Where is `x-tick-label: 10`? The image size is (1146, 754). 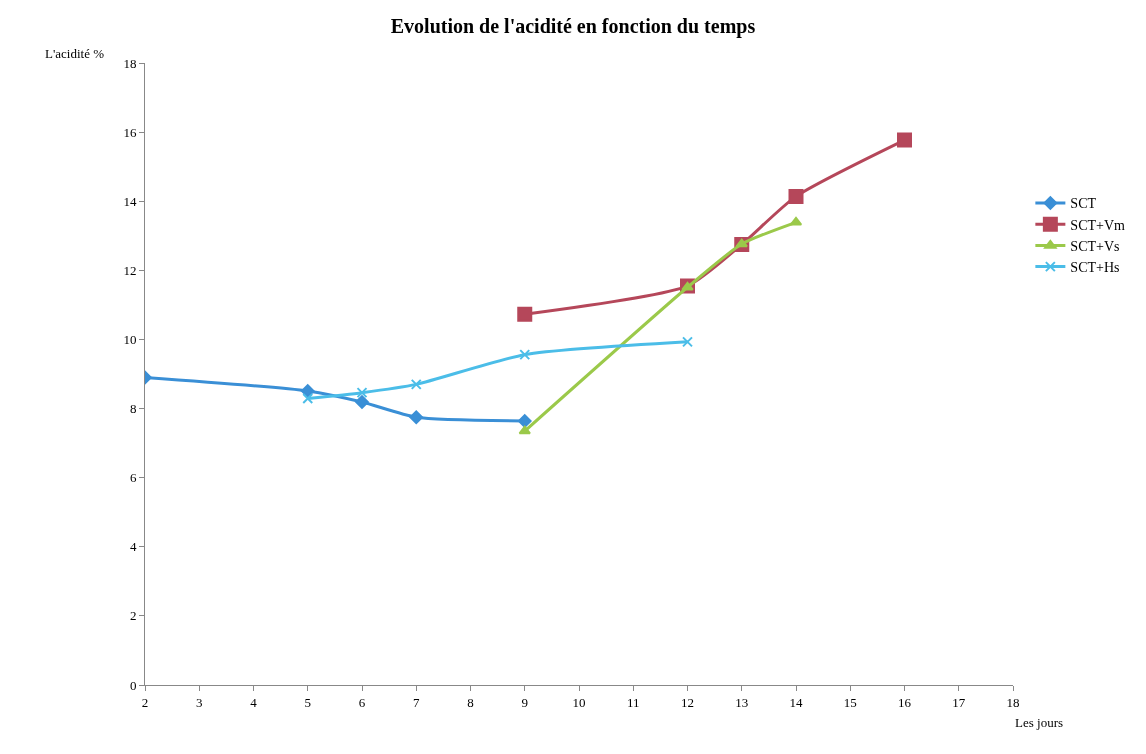
x-tick-label: 10 is located at coordinates (579, 702).